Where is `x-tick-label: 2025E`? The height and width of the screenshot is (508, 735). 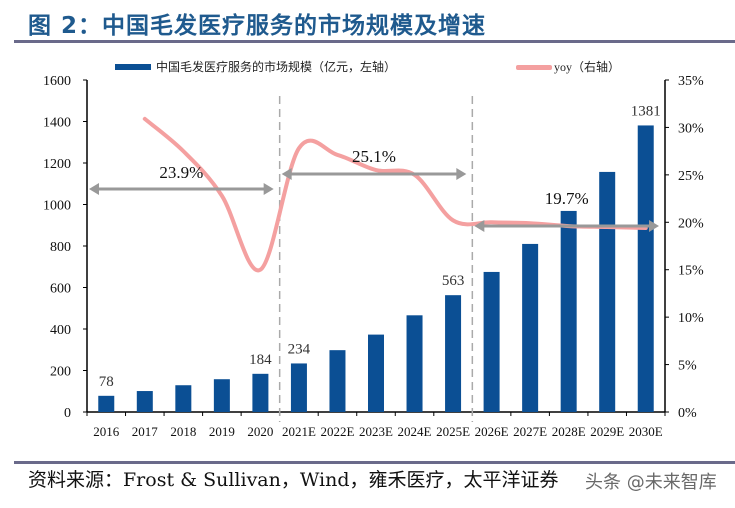 x-tick-label: 2025E is located at coordinates (453, 431).